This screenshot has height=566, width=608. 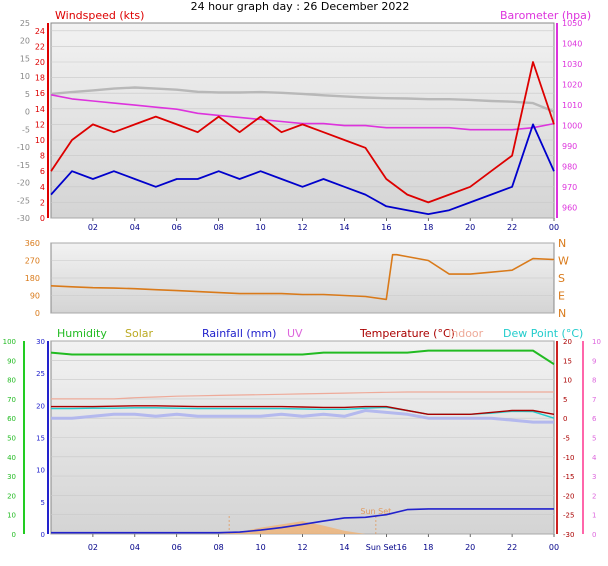 I want to click on uv-tick-6: 4, so click(x=594, y=458).